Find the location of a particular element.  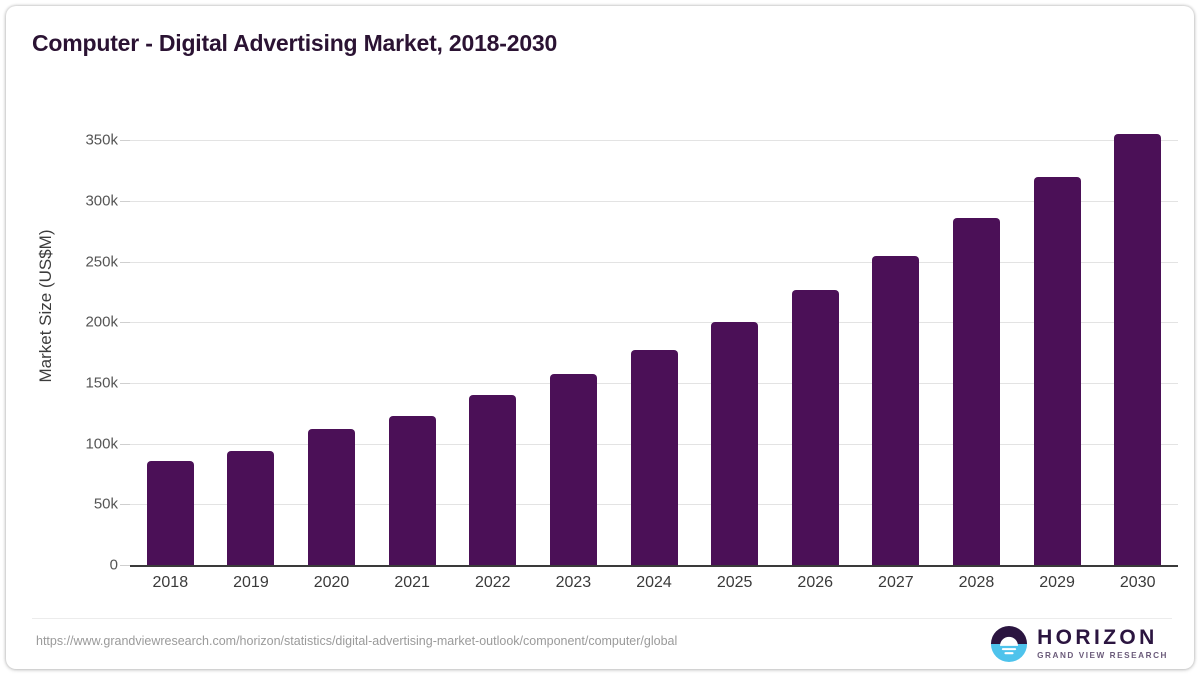

x-axis-label-2025: 2025 is located at coordinates (734, 582).